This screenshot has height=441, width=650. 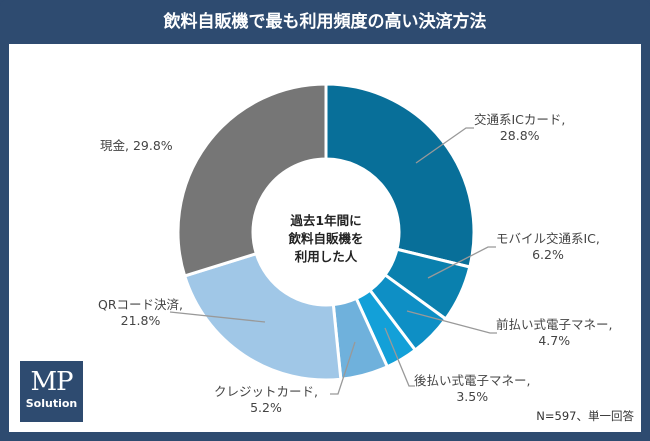 I want to click on slice-name: 前払い式電子マネー,, so click(x=554, y=324).